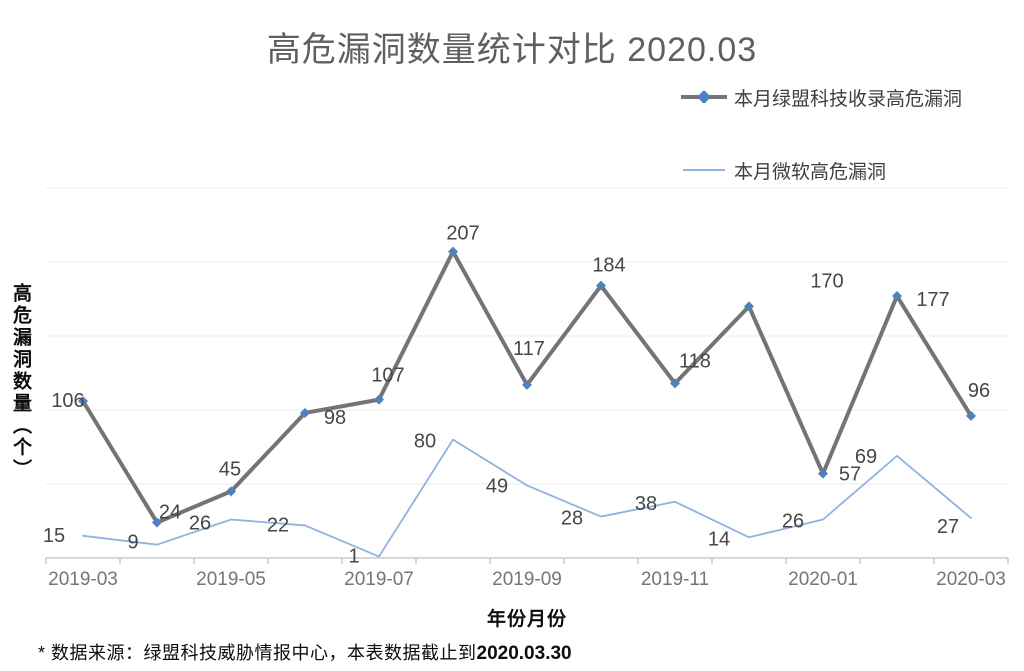 This screenshot has height=671, width=1024. What do you see at coordinates (932, 300) in the screenshot?
I see `data-label: 177` at bounding box center [932, 300].